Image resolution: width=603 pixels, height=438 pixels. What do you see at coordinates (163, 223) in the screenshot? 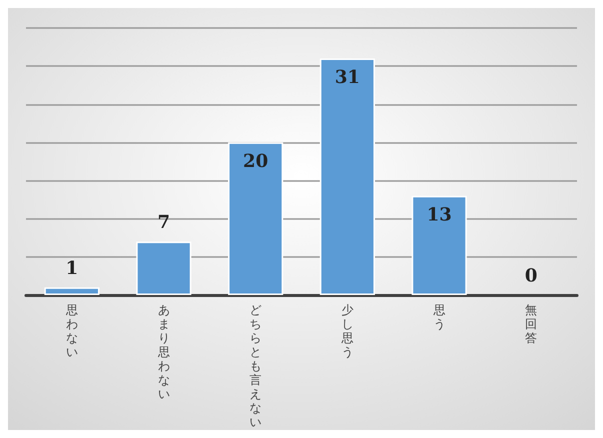
I see `data-label: 7` at bounding box center [163, 223].